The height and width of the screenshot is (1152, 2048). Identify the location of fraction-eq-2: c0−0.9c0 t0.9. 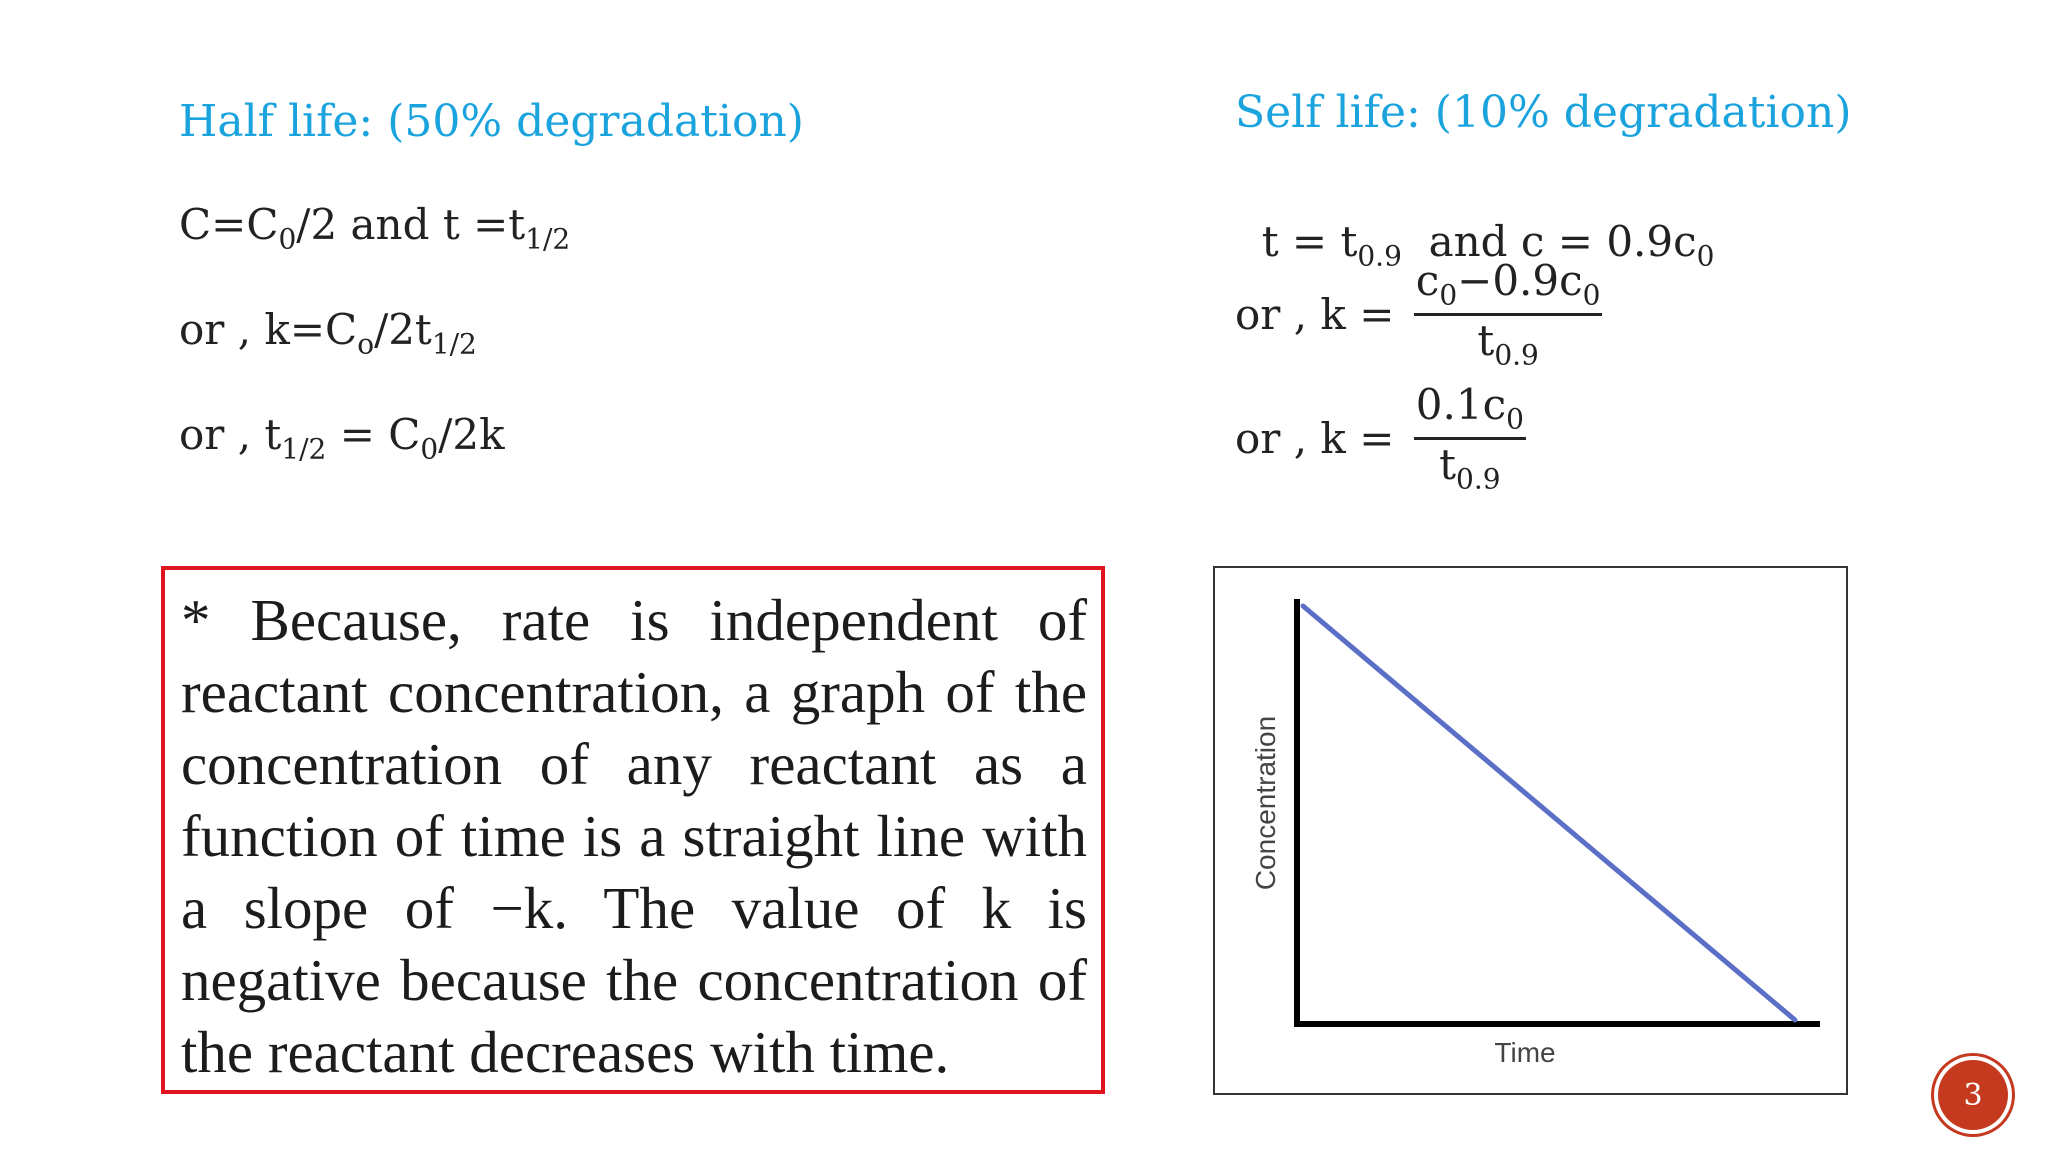
(1508, 314).